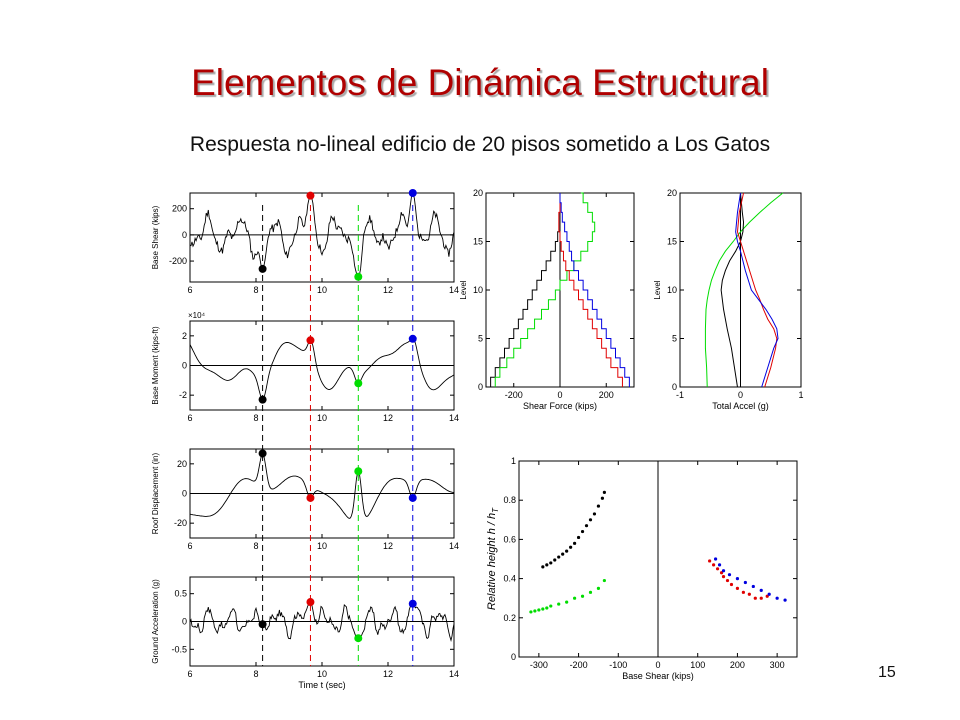 The height and width of the screenshot is (720, 960). I want to click on x-tick-label: 200, so click(606, 395).